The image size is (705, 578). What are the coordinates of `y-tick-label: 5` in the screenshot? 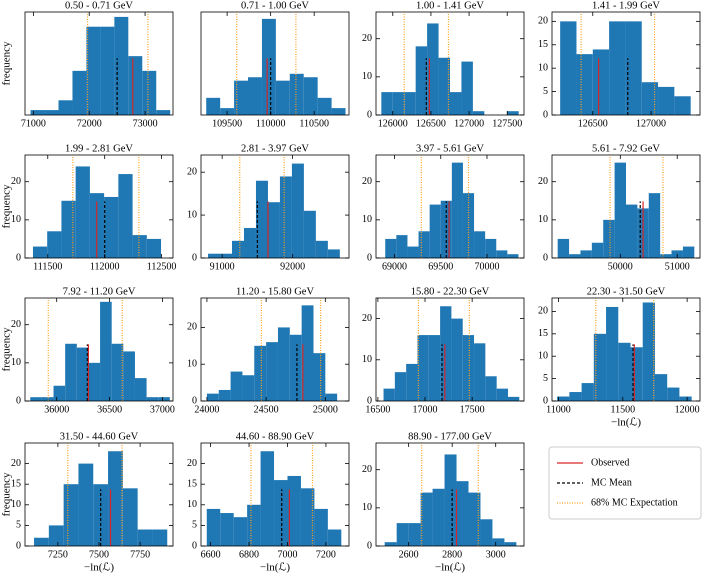 It's located at (545, 378).